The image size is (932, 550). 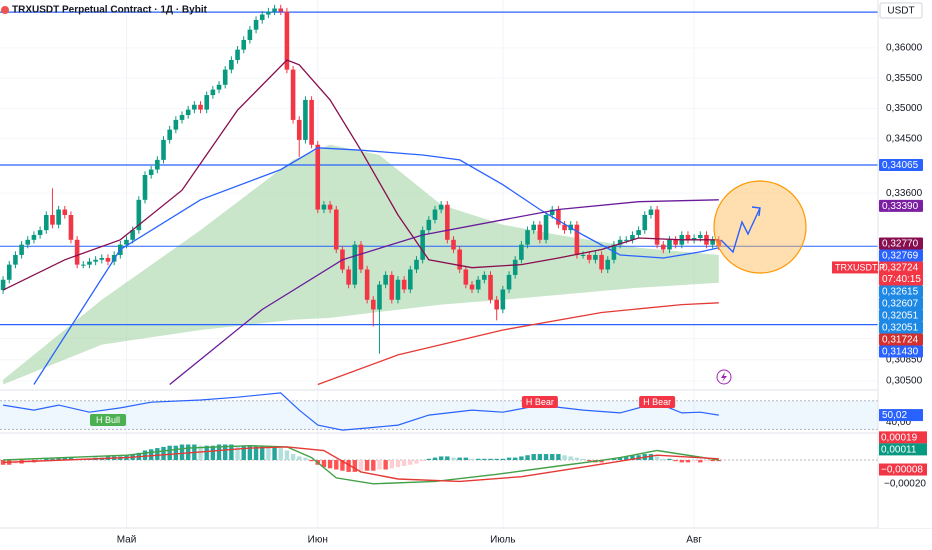 What do you see at coordinates (900, 328) in the screenshot?
I see `price-tag-label: 0,32051` at bounding box center [900, 328].